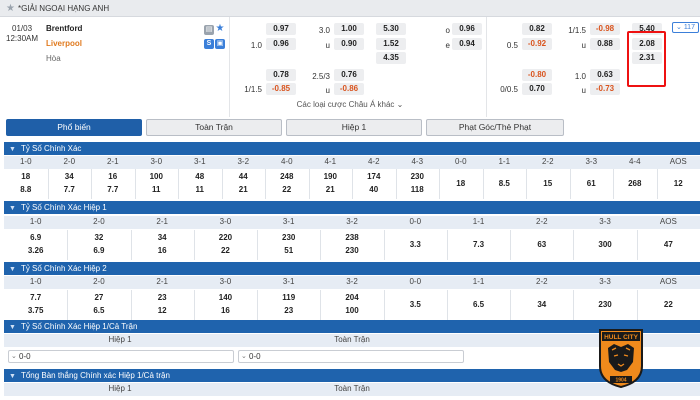 The height and width of the screenshot is (400, 700). Describe the element at coordinates (281, 75) in the screenshot. I see `alt-ft-hdp-home: 0.78` at that location.